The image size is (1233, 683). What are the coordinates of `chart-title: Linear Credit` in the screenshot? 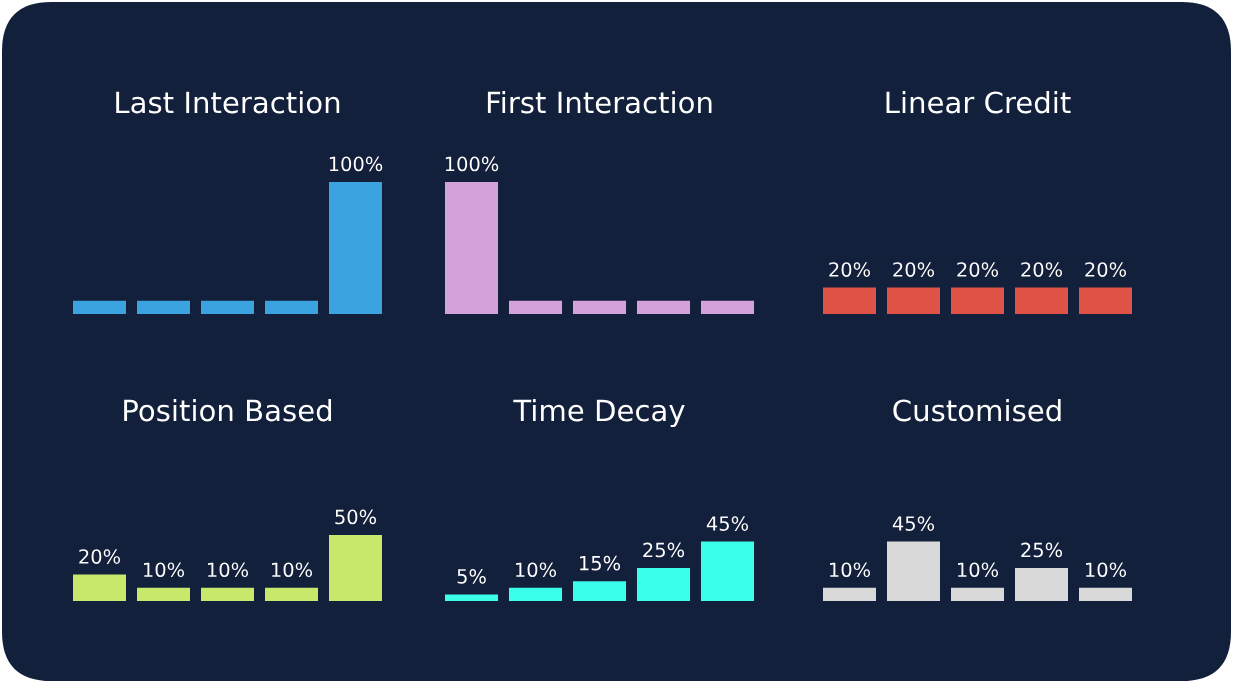 It's located at (978, 102).